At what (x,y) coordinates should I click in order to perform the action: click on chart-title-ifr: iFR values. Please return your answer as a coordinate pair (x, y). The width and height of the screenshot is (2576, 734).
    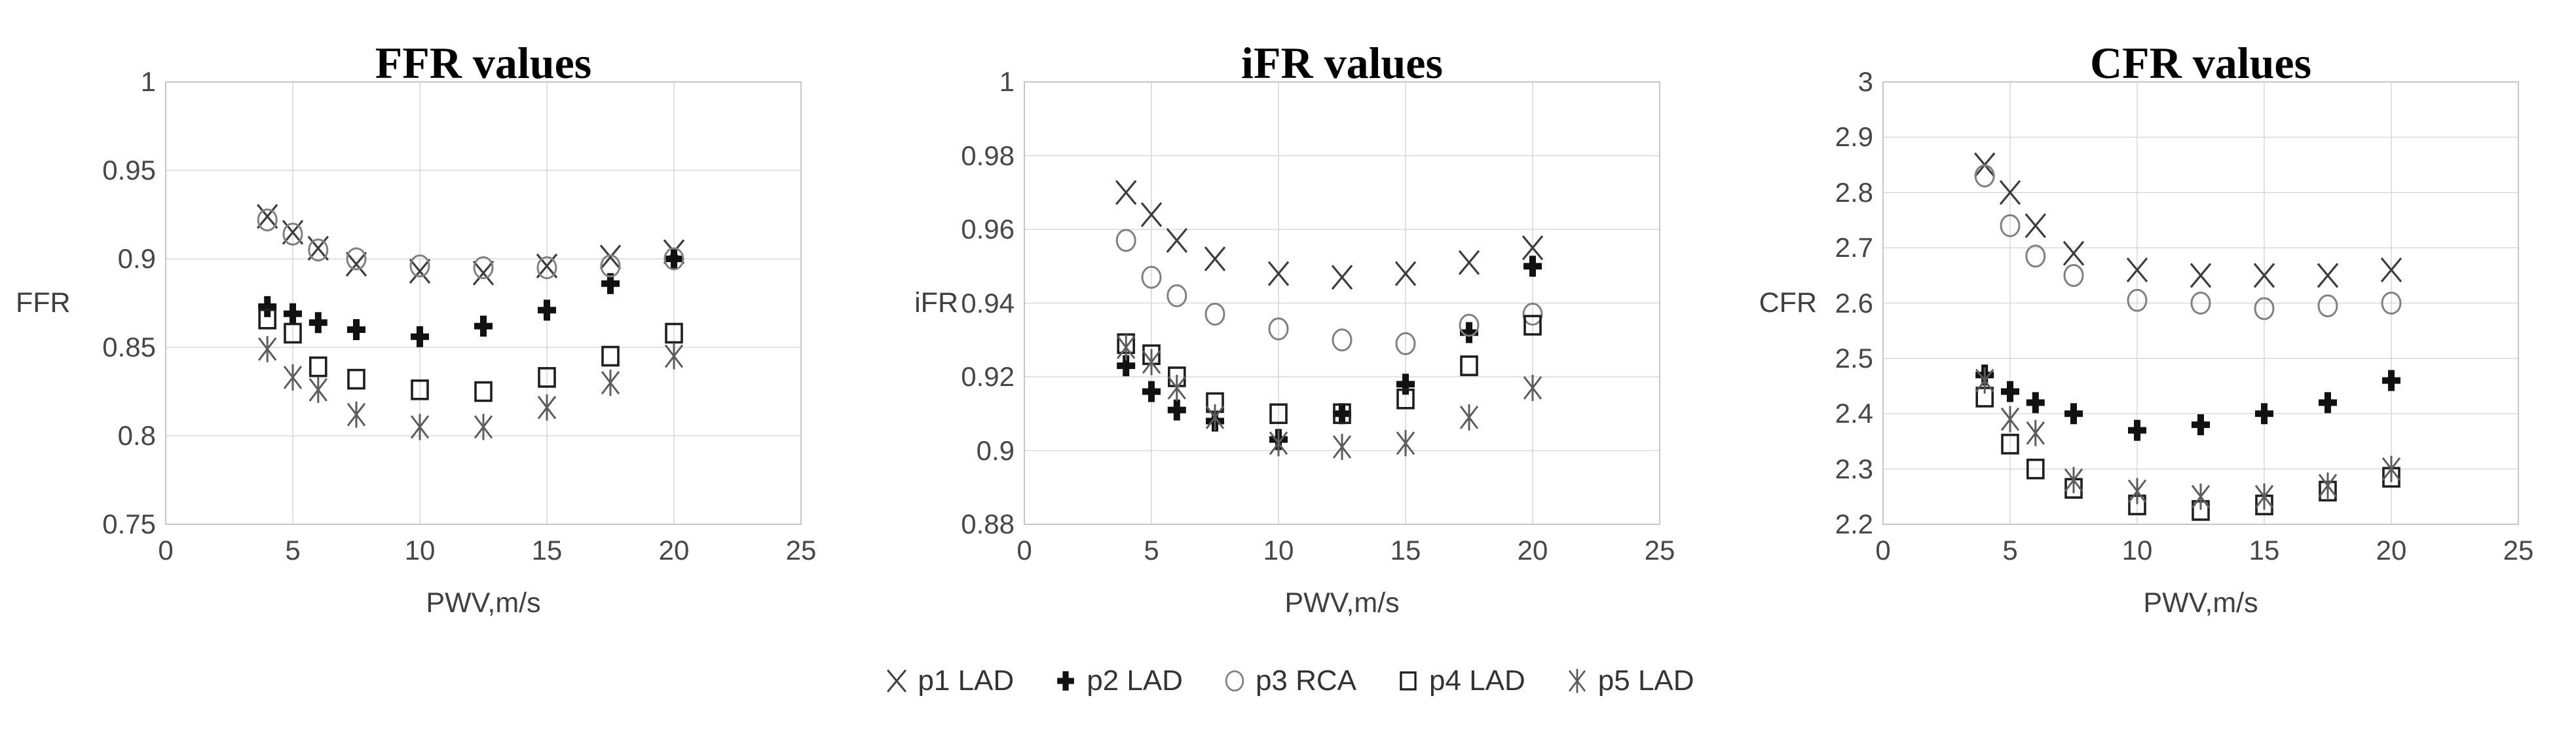
    Looking at the image, I should click on (1342, 63).